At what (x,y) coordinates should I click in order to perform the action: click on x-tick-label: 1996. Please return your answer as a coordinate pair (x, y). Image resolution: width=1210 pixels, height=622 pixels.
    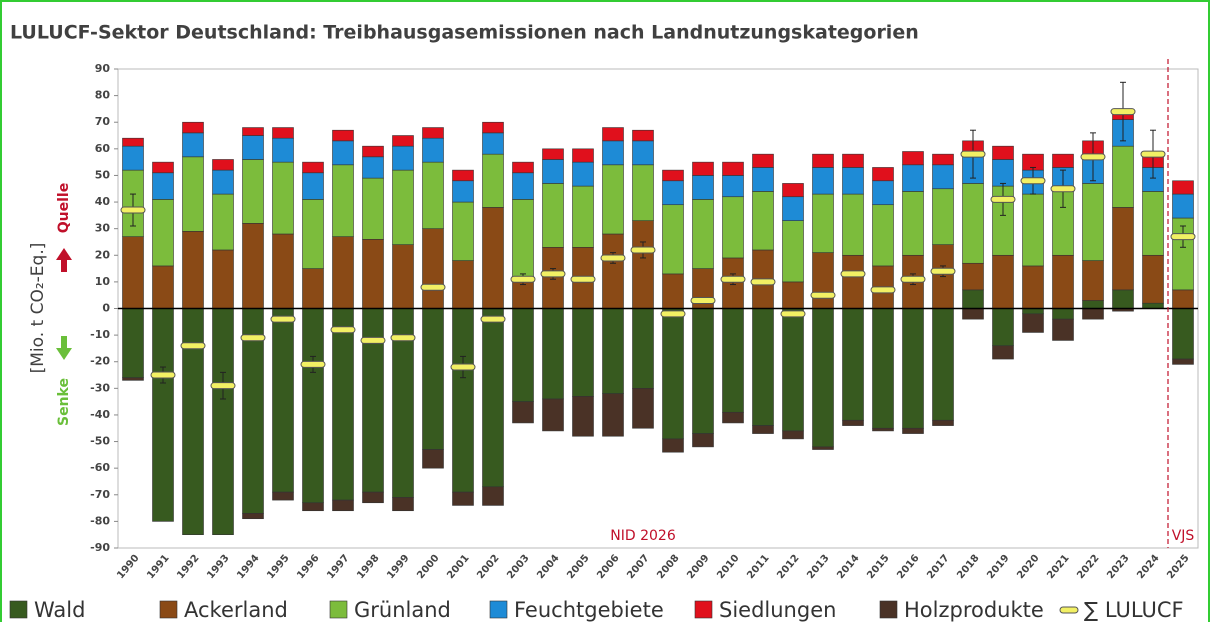
    Looking at the image, I should click on (308, 567).